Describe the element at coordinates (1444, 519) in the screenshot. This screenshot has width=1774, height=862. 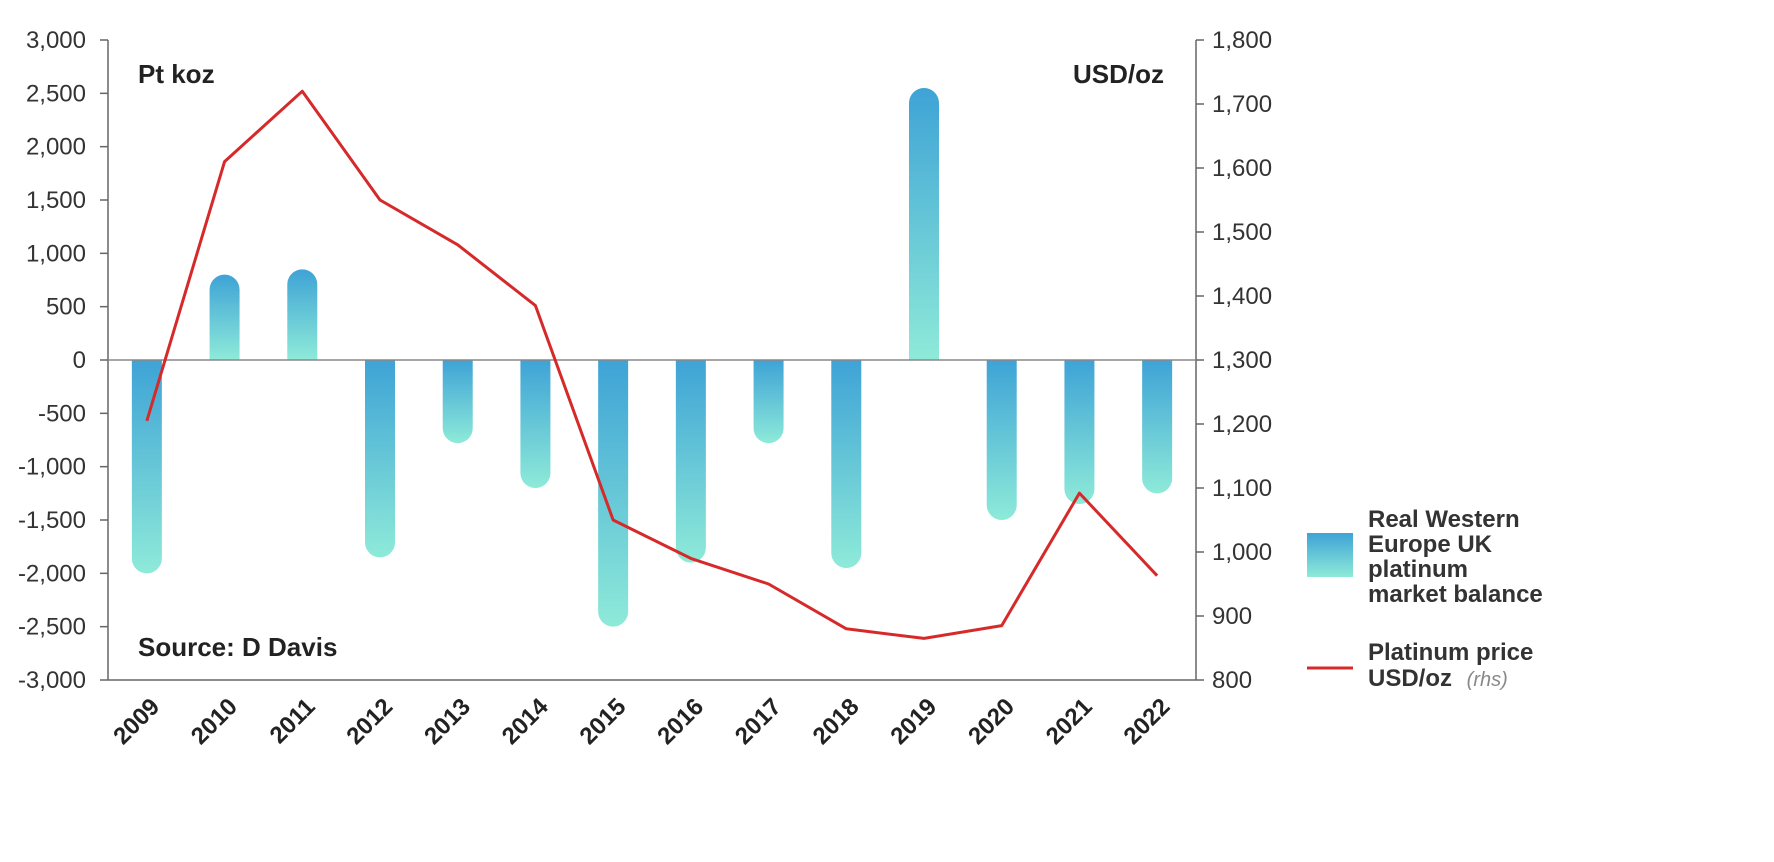
I see `legend-bar-line-1: Real Western` at that location.